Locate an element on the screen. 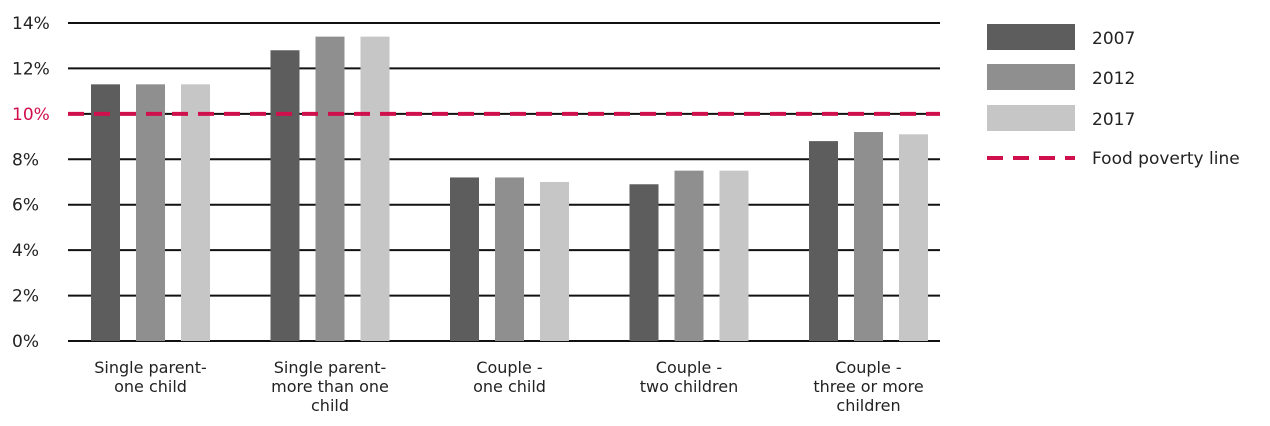 The width and height of the screenshot is (1270, 426). x-tick-label: Couple -two children is located at coordinates (689, 377).